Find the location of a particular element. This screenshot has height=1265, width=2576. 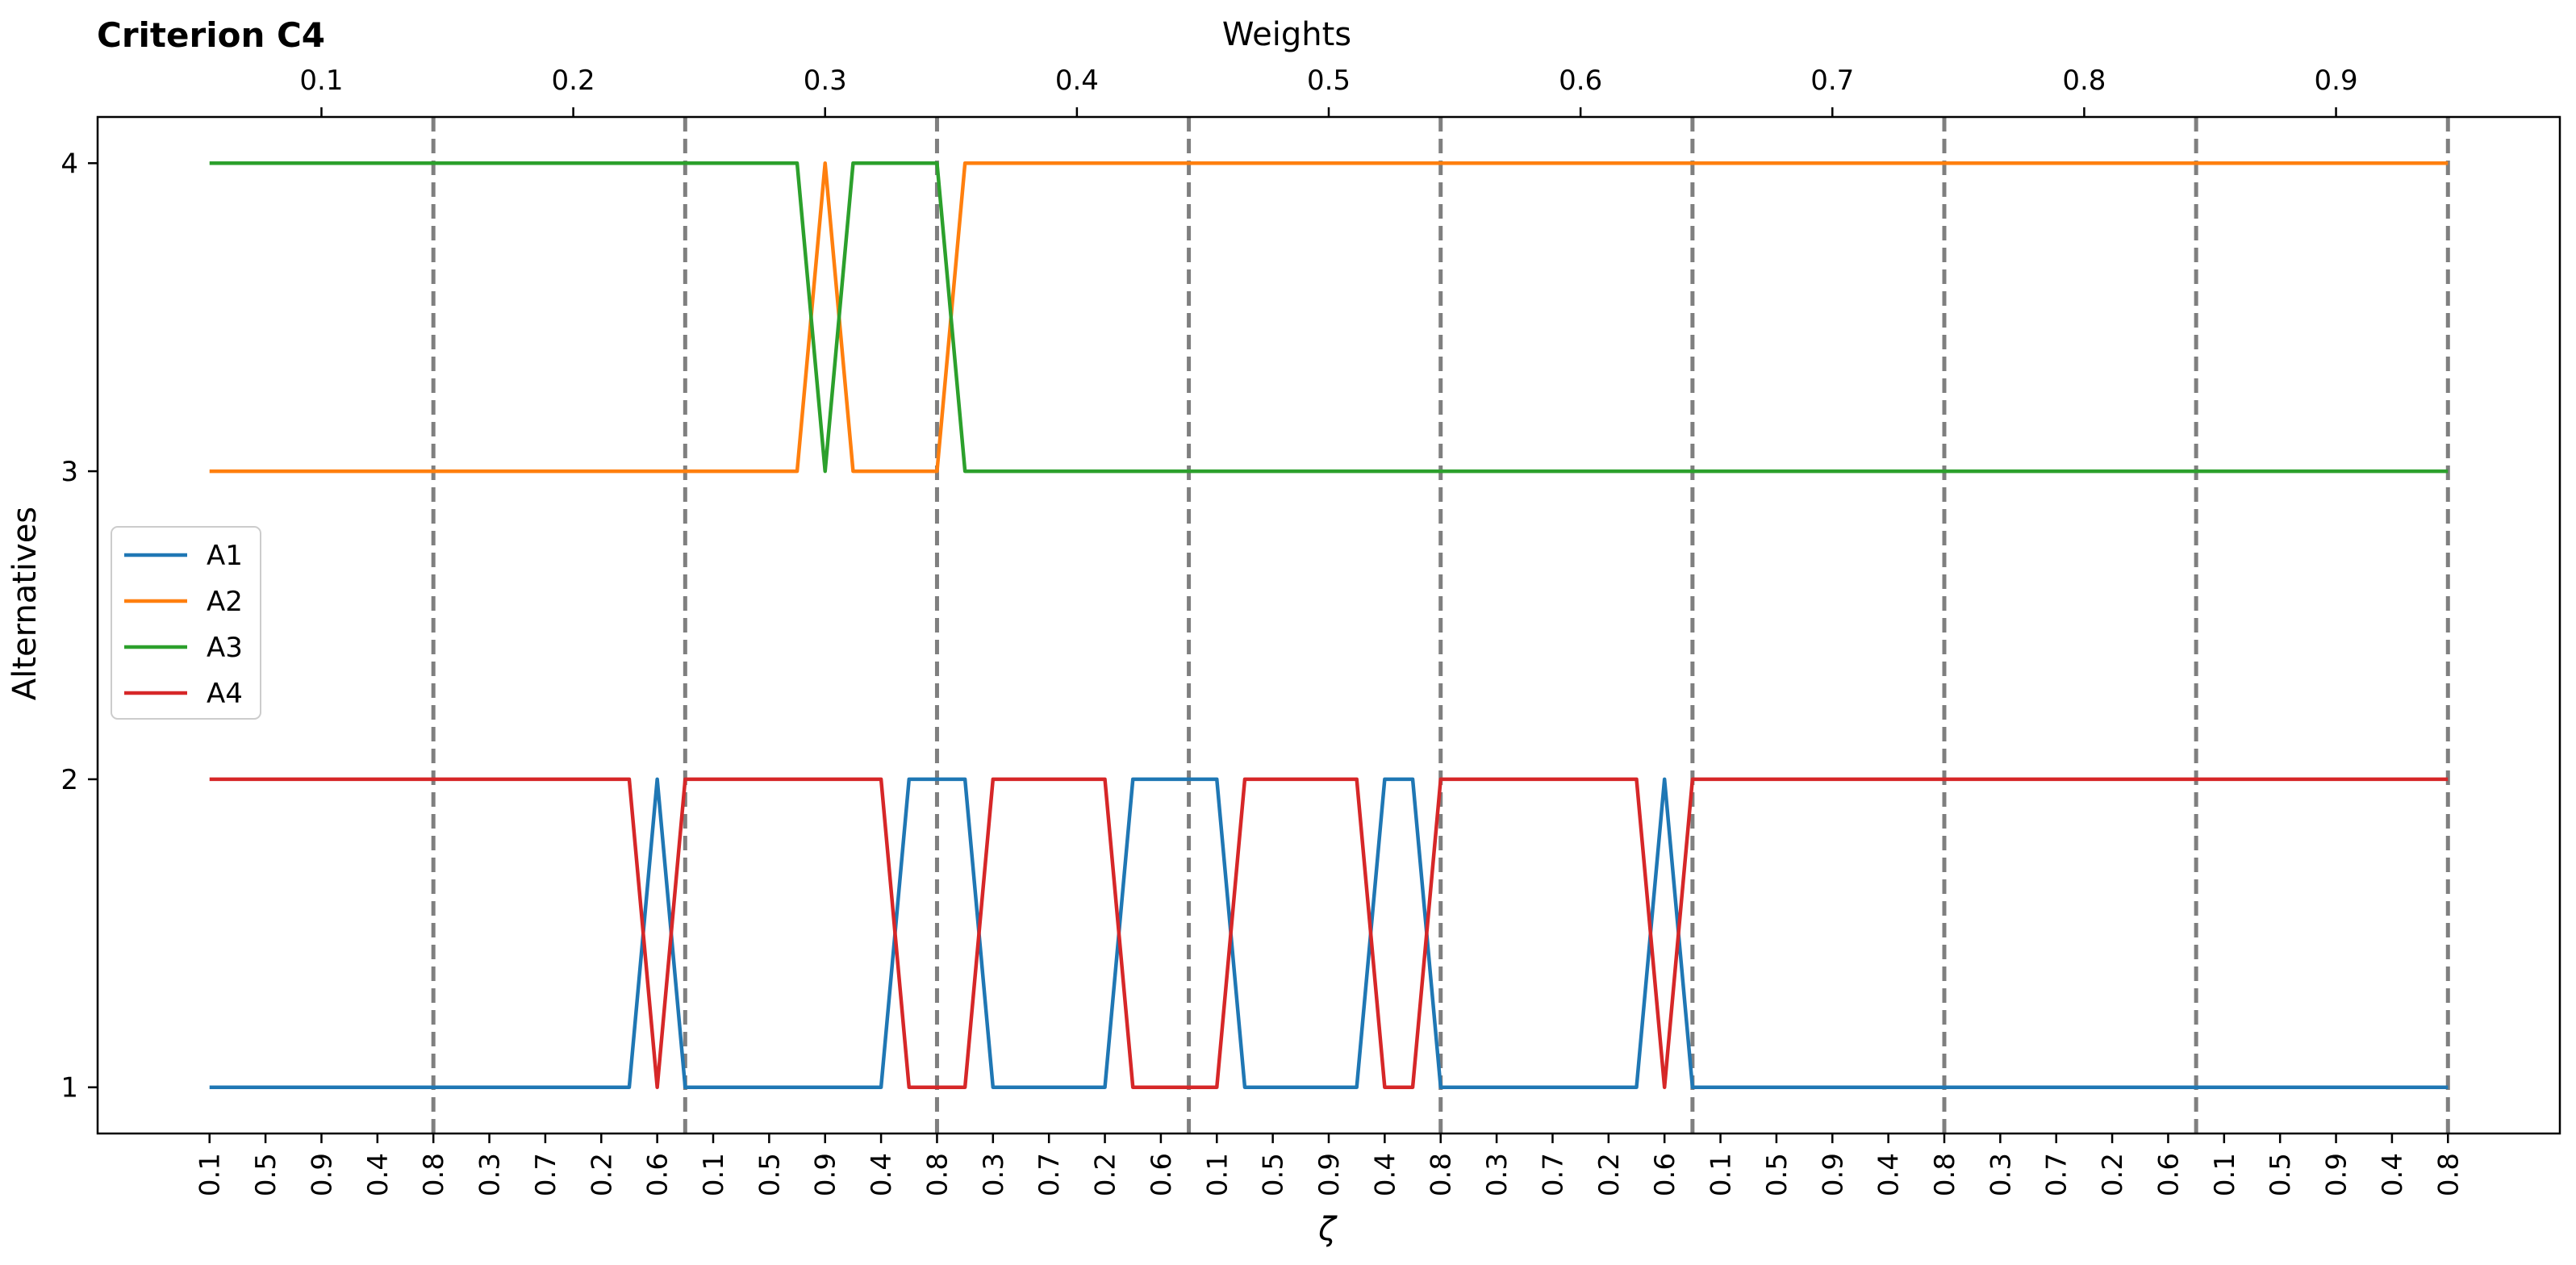

x-tick-label-16: 0.6 is located at coordinates (658, 1174).